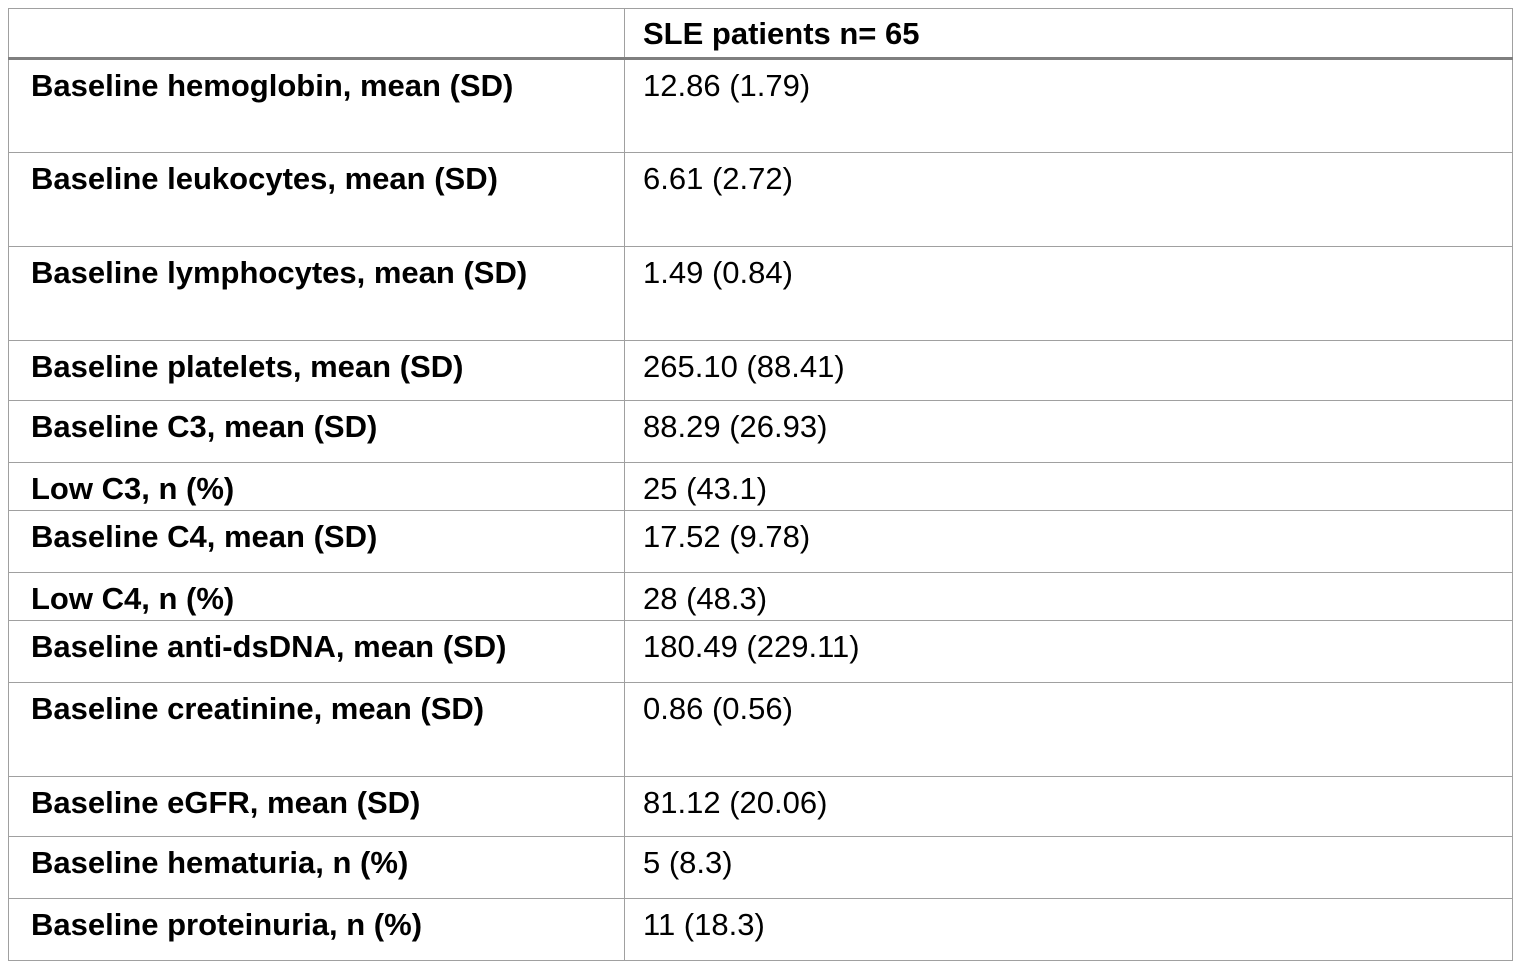 This screenshot has height=978, width=1528. Describe the element at coordinates (1068, 431) in the screenshot. I see `row-value: 88.29 (26.93)` at that location.